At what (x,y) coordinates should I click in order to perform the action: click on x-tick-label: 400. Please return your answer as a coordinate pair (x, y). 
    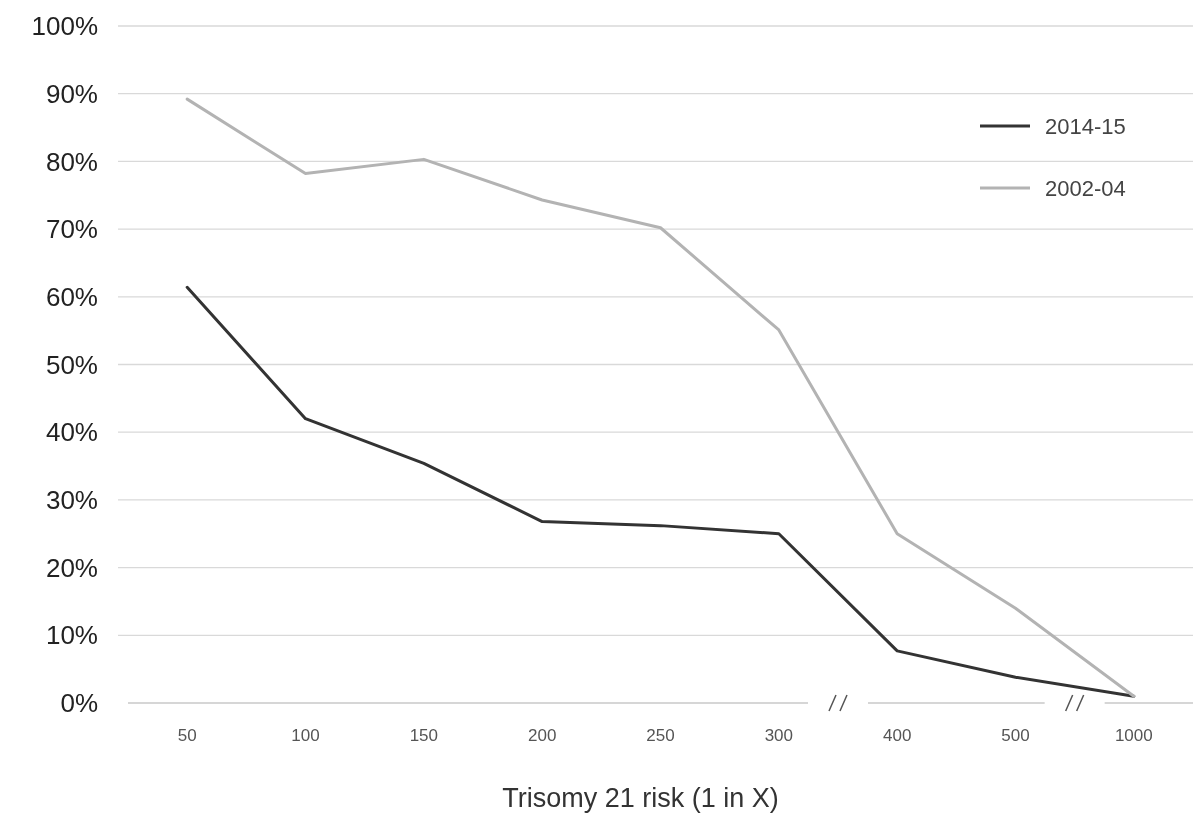
    Looking at the image, I should click on (897, 735).